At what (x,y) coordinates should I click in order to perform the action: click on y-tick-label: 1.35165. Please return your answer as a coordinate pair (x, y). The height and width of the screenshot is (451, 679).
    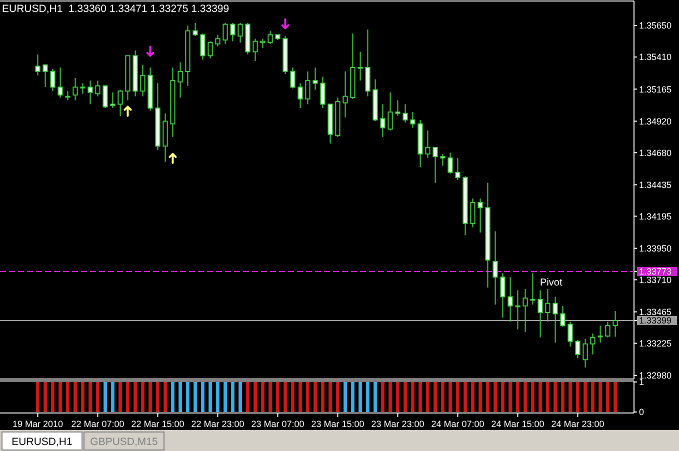
    Looking at the image, I should click on (655, 89).